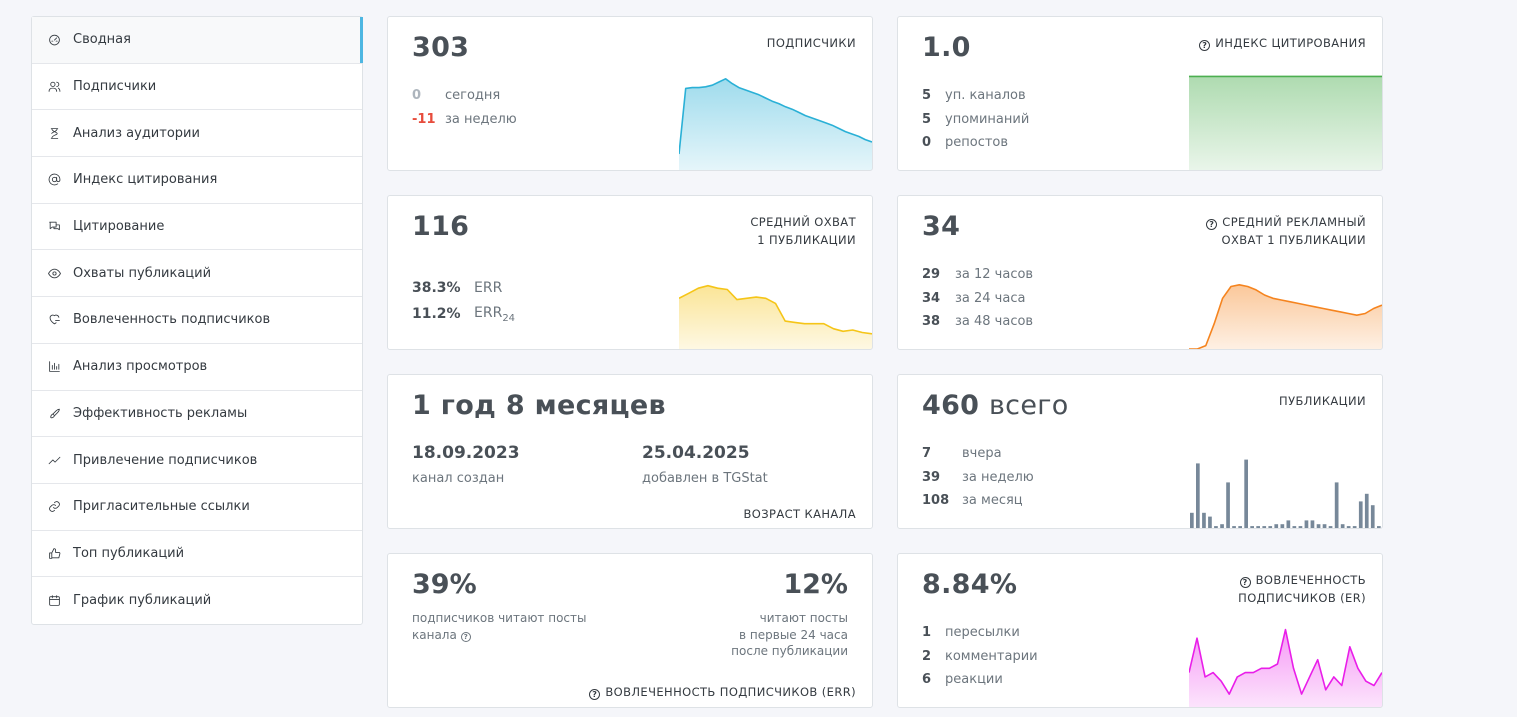 This screenshot has height=717, width=1517. What do you see at coordinates (54, 601) in the screenshot?
I see `calendar-icon` at bounding box center [54, 601].